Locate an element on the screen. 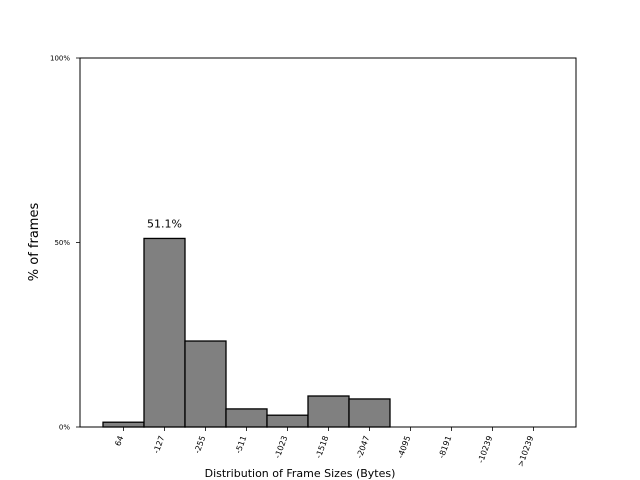 This screenshot has height=480, width=640. x-axis-title: Distribution of Frame Sizes (Bytes) is located at coordinates (300, 473).